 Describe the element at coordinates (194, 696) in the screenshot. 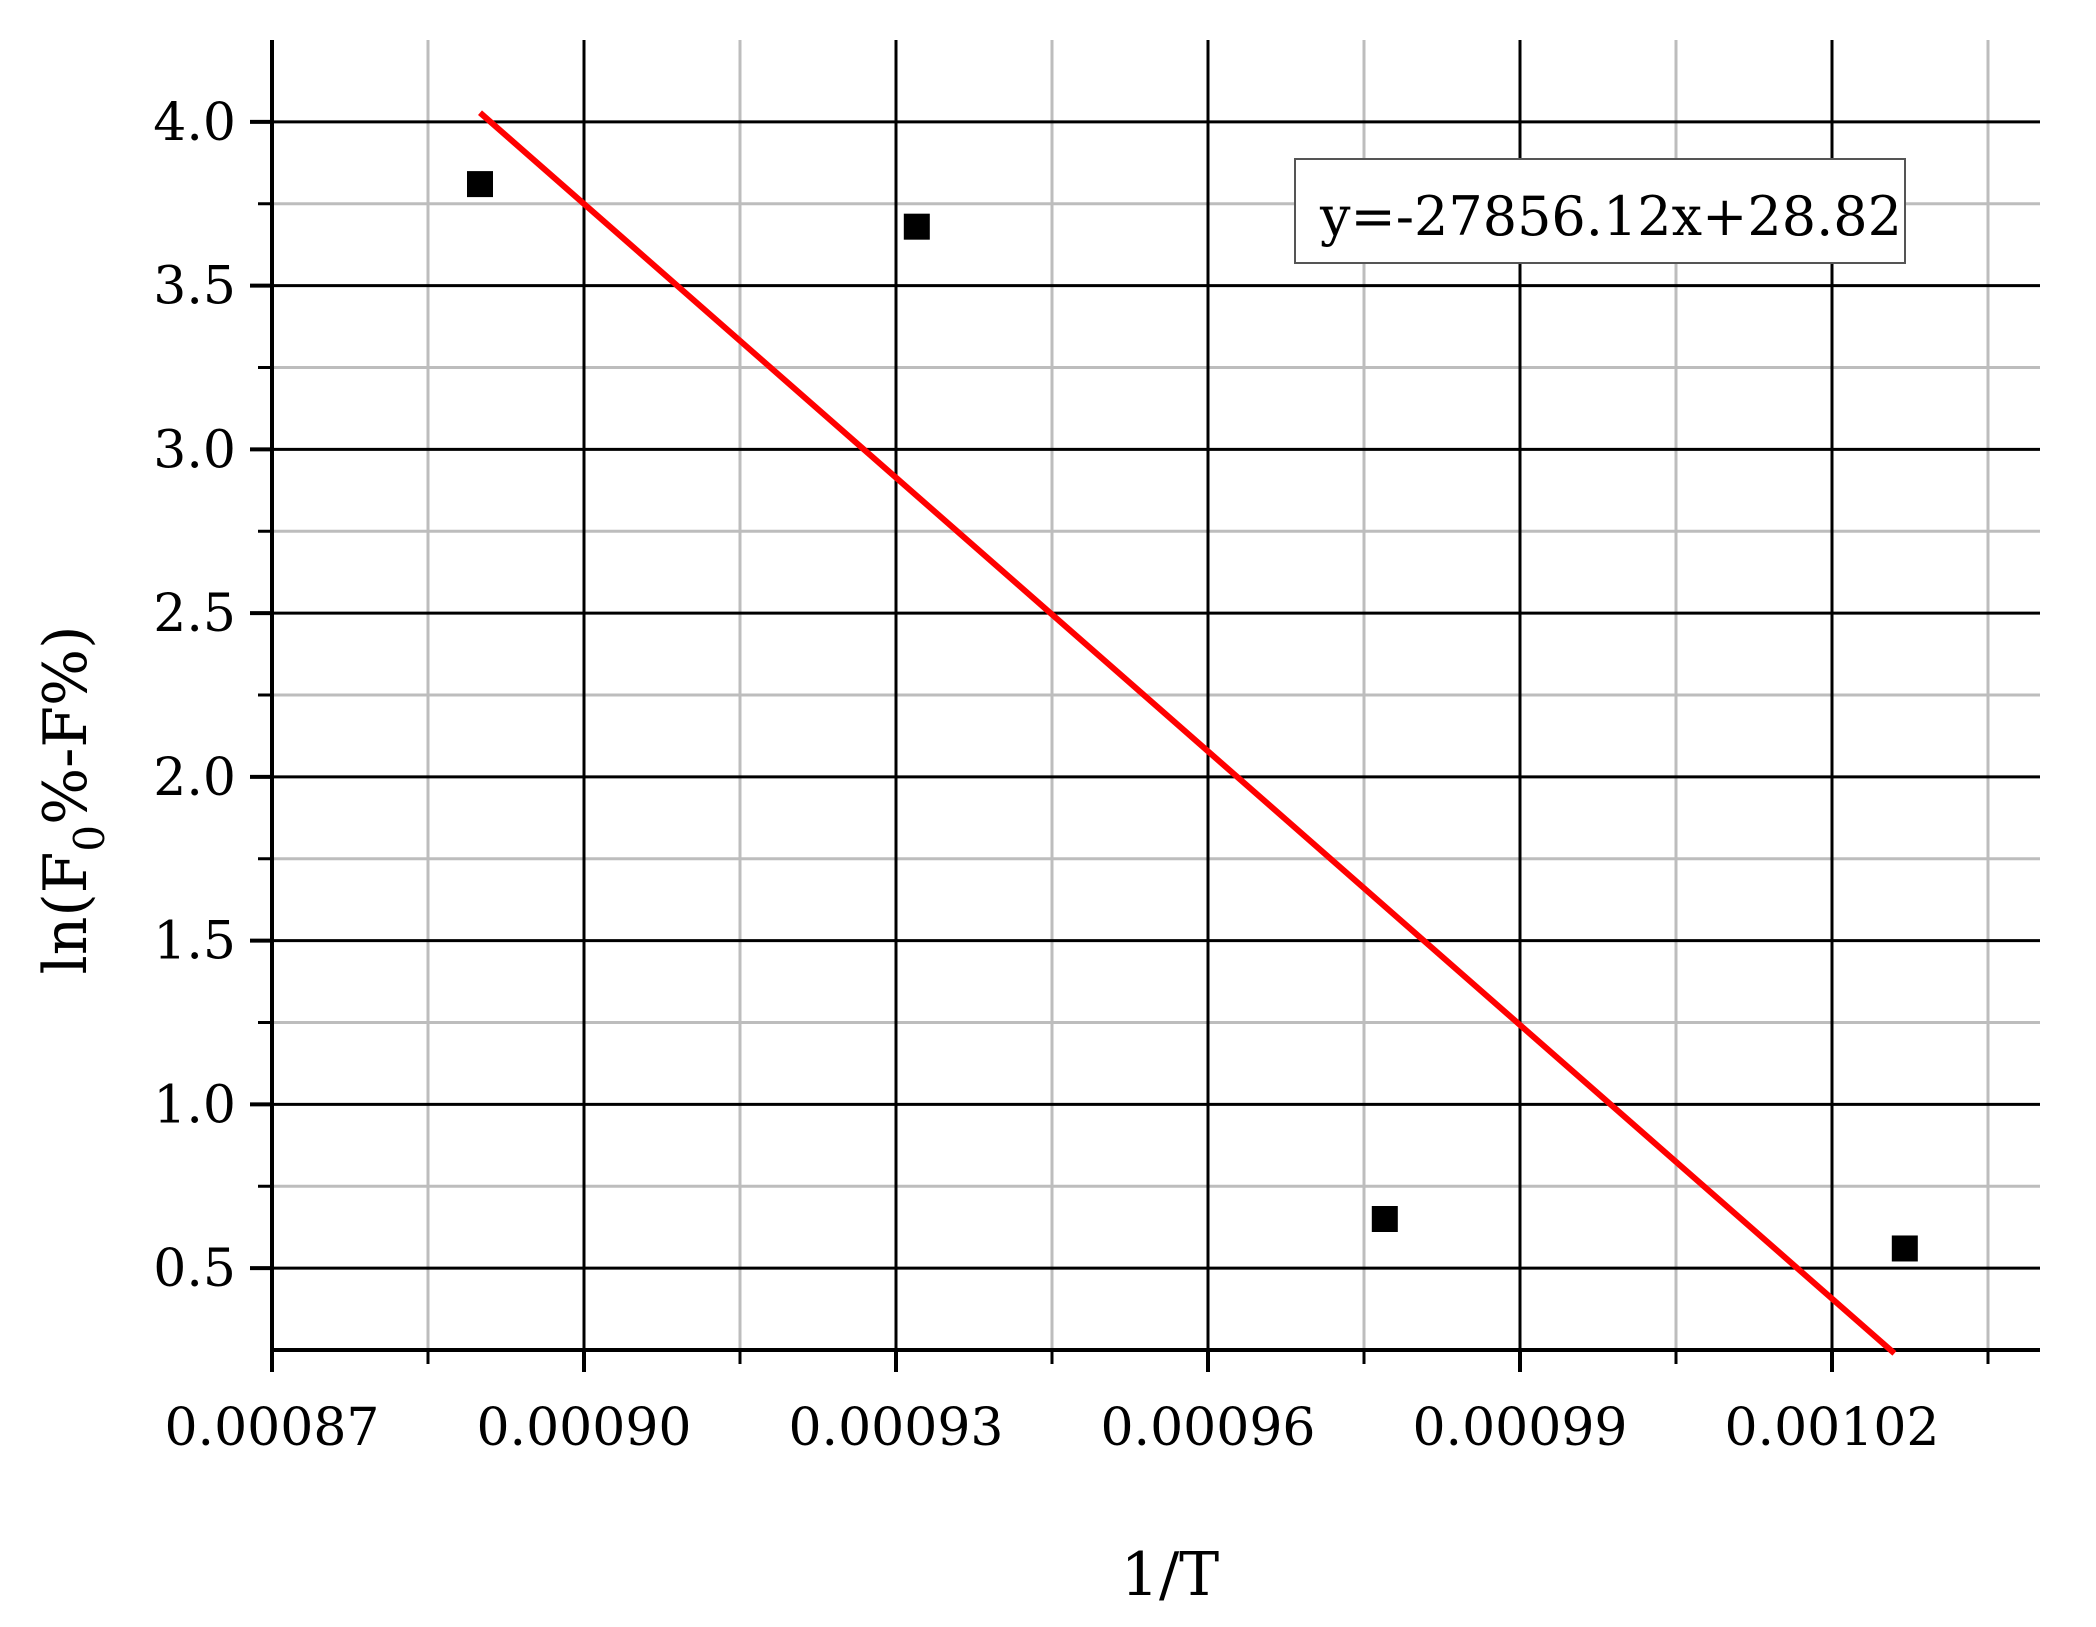

I see `y-tick-labels: 0.5 1.0 1.5 2.0 2.5 3.0 3.5 4.0` at that location.